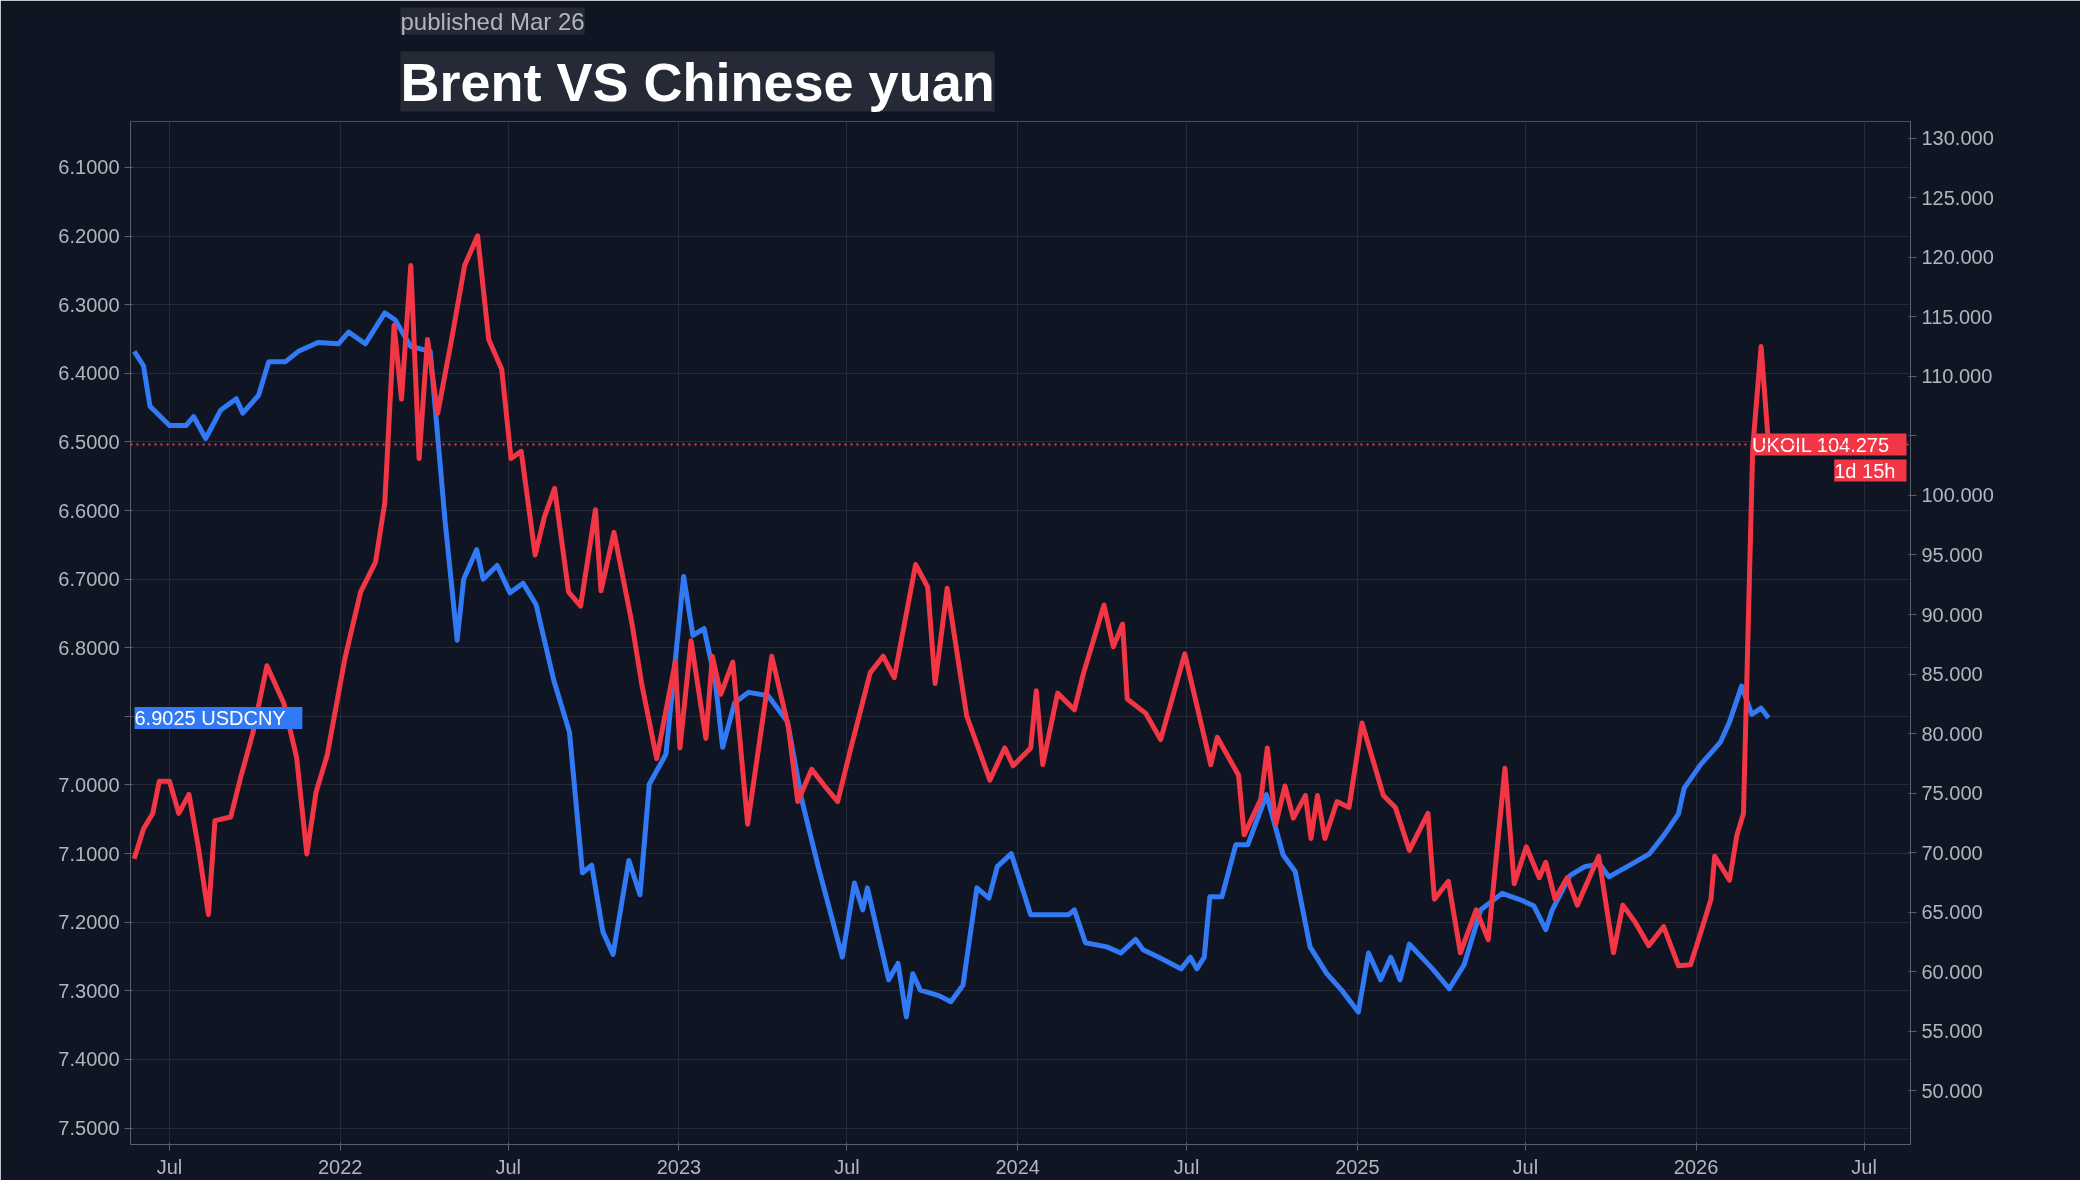 Image resolution: width=2092 pixels, height=1196 pixels. What do you see at coordinates (1952, 614) in the screenshot?
I see `y2-tick-label: 90.000` at bounding box center [1952, 614].